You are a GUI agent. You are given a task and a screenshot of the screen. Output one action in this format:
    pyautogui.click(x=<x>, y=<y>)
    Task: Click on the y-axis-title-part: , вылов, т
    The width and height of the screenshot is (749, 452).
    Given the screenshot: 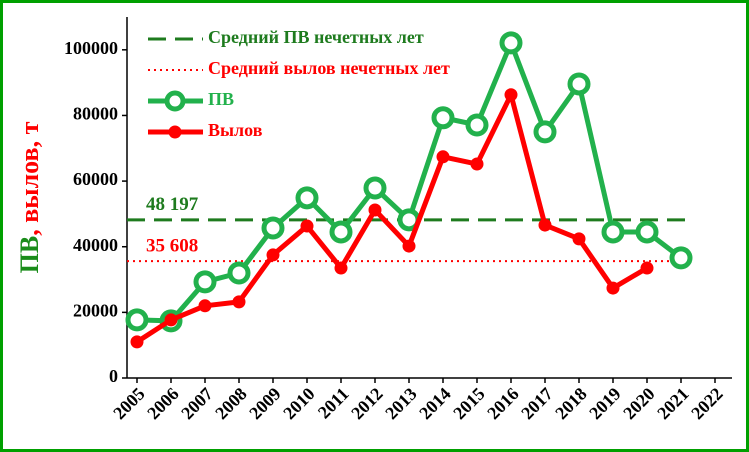 What is the action you would take?
    pyautogui.click(x=29, y=178)
    